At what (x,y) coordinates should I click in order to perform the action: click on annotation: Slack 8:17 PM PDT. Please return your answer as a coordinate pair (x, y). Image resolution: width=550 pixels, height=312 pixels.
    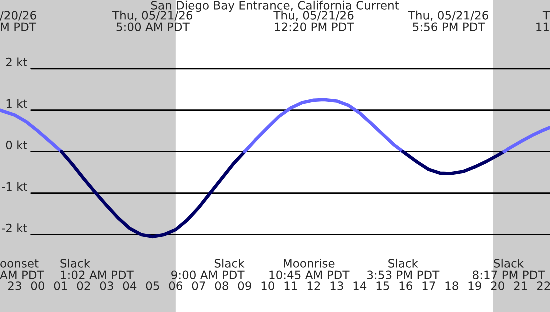
    Looking at the image, I should click on (509, 269).